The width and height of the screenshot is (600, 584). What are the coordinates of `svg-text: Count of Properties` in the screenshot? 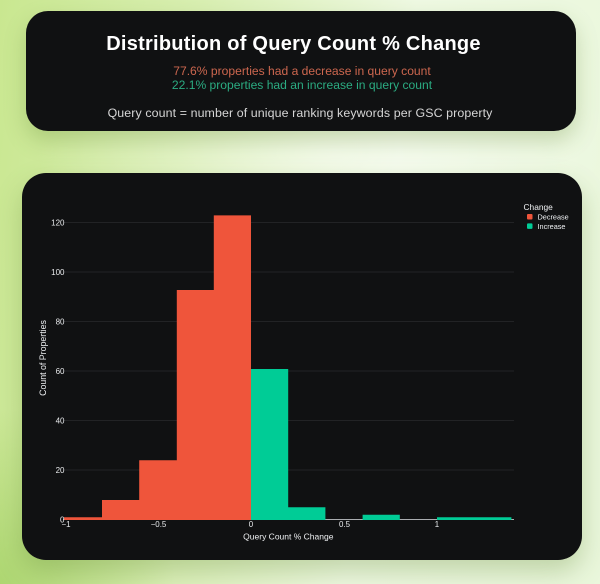 It's located at (43, 358).